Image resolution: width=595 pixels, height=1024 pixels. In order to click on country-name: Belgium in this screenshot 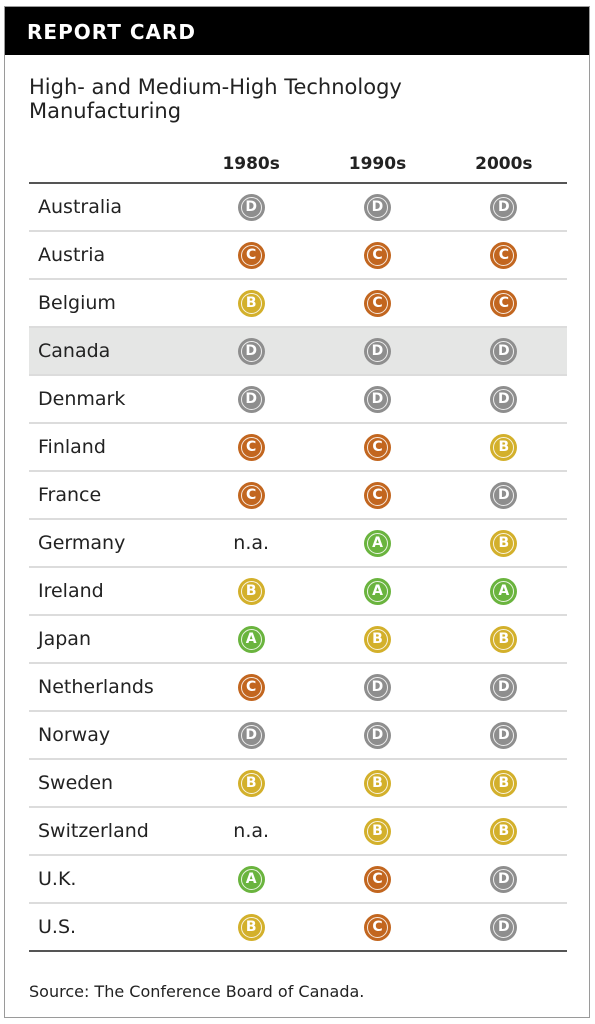, I will do `click(108, 303)`.